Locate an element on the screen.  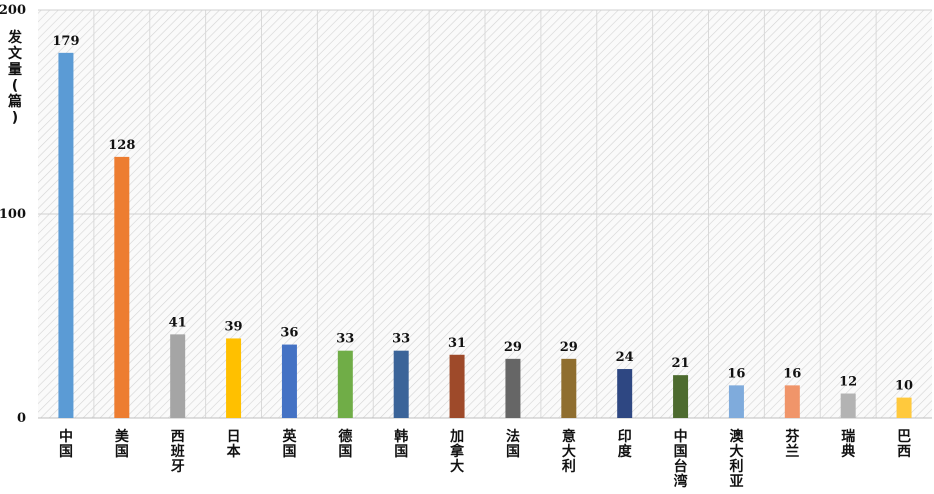
x-tick-label: 印度 is located at coordinates (625, 444).